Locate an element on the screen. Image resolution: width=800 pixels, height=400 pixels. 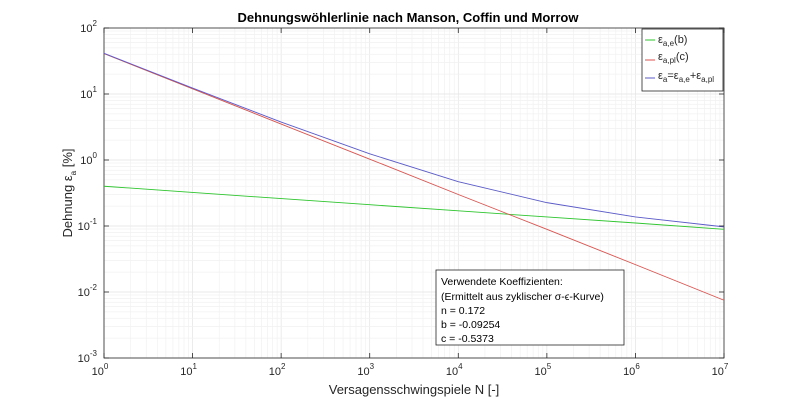
x-axis-label: Versagensschwingspiele N [-] is located at coordinates (414, 389).